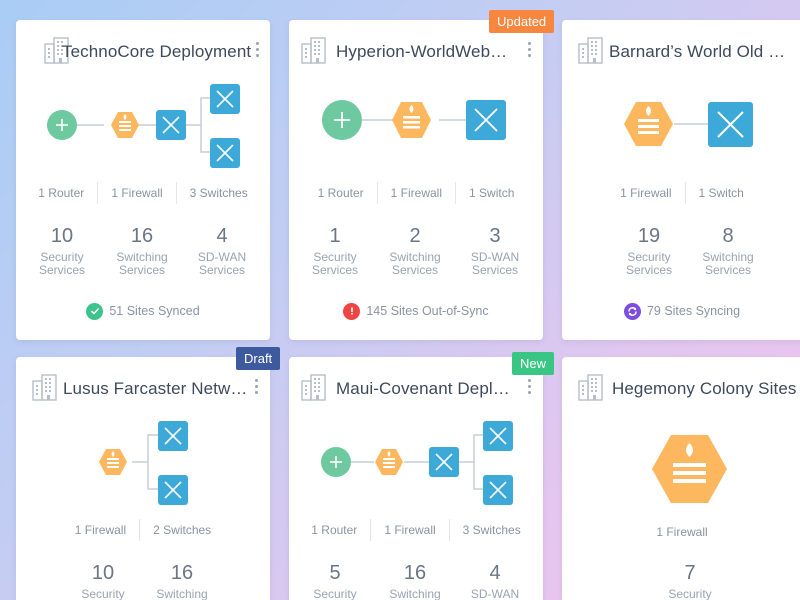 The image size is (800, 600). I want to click on sync-status: 145 Sites Out-of-Sync, so click(416, 311).